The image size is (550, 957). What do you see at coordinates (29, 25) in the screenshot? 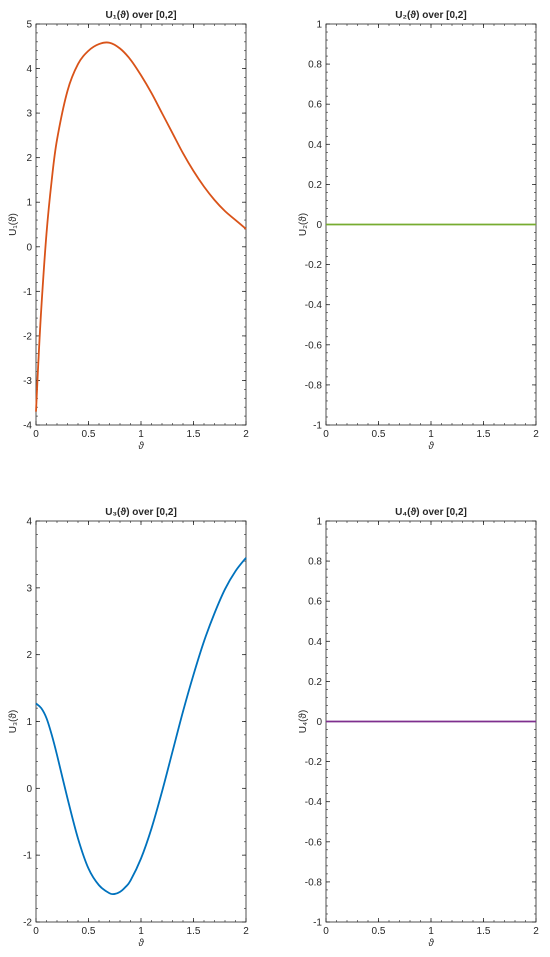
I see `y-tick-label: 5` at bounding box center [29, 25].